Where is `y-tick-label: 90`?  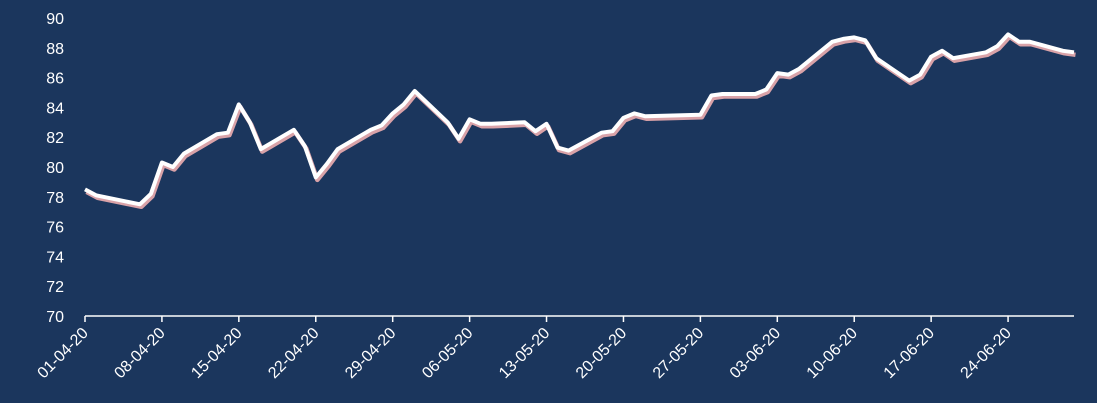
y-tick-label: 90 is located at coordinates (55, 19).